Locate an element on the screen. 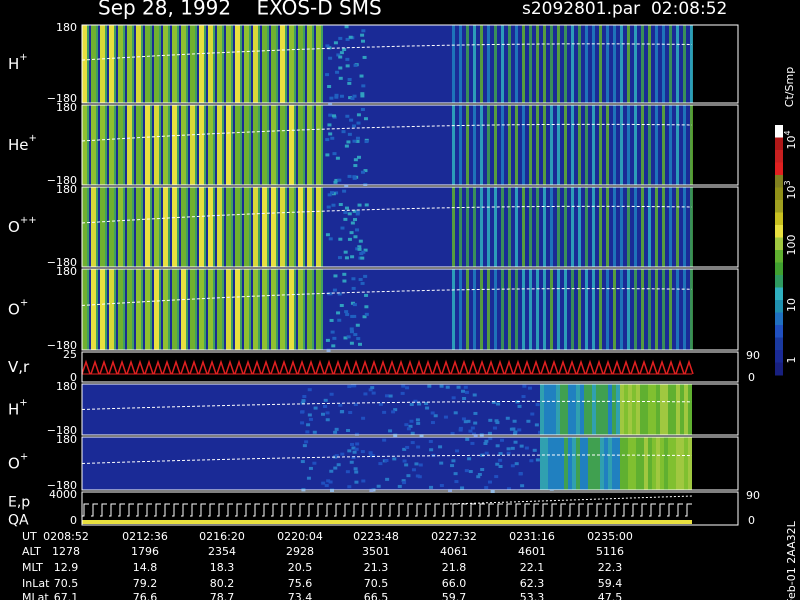  y-tick-label: −180 is located at coordinates (62, 98).